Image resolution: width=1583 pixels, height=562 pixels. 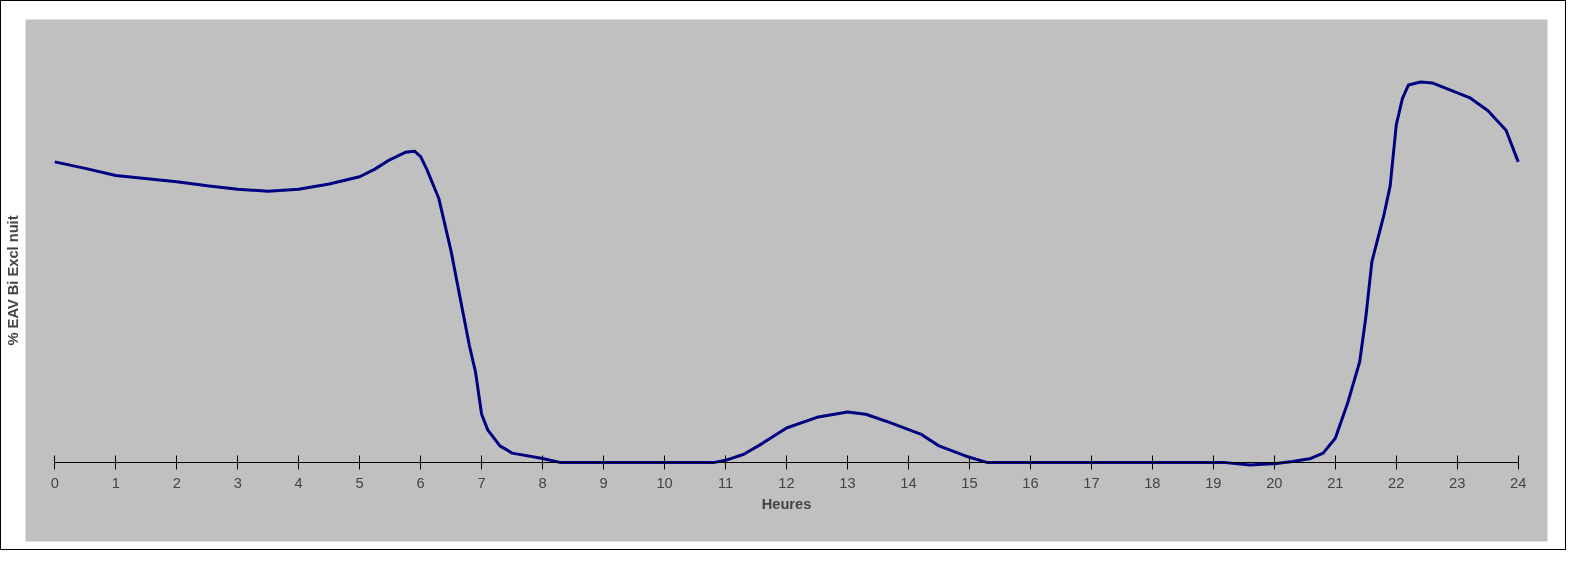 What do you see at coordinates (1518, 482) in the screenshot?
I see `x-tick-label: 24` at bounding box center [1518, 482].